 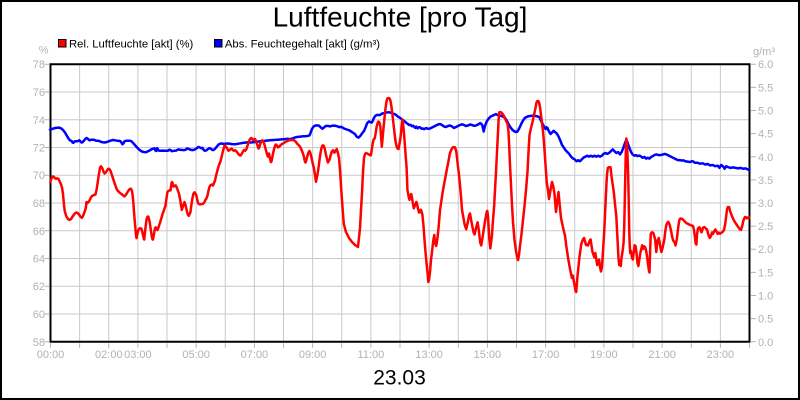 I want to click on svg-text: 1.0, so click(x=765, y=297).